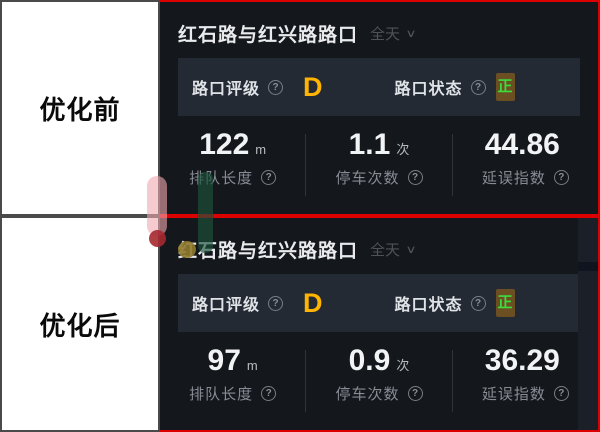  I want to click on stat-value: 1.1, so click(369, 144).